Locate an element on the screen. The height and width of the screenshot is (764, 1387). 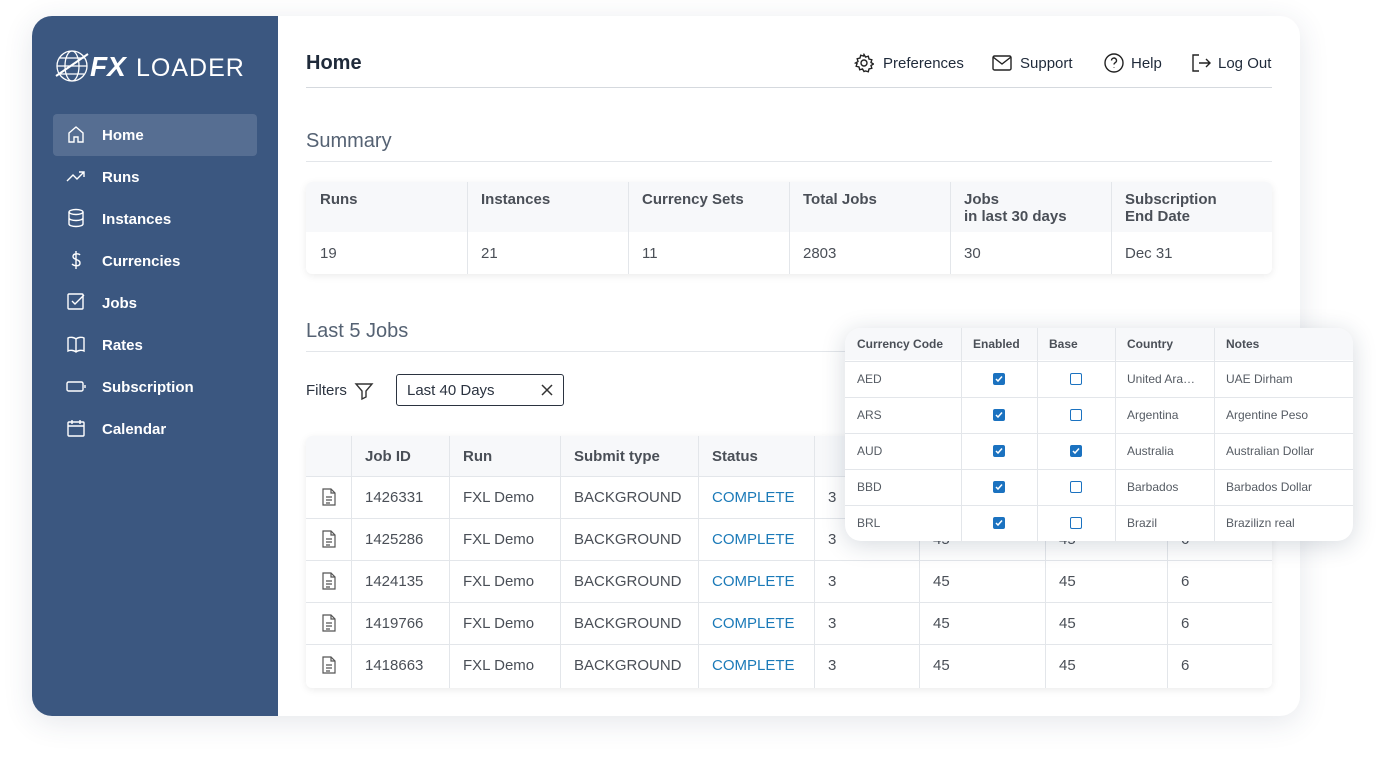
action-label: Preferences is located at coordinates (923, 63).